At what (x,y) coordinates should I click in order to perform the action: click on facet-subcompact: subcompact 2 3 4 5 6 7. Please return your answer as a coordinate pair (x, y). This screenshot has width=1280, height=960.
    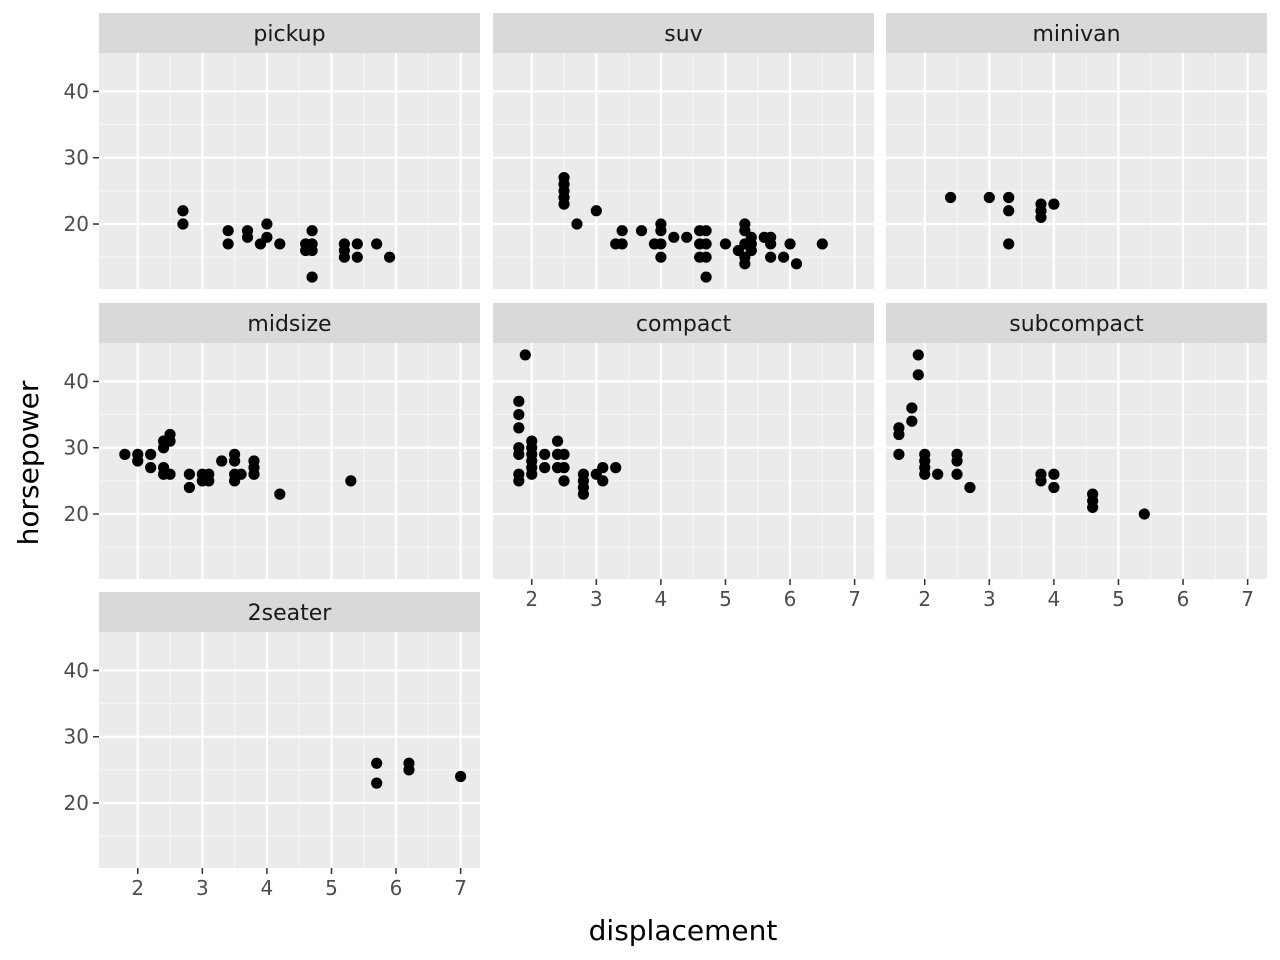
    Looking at the image, I should click on (1076, 457).